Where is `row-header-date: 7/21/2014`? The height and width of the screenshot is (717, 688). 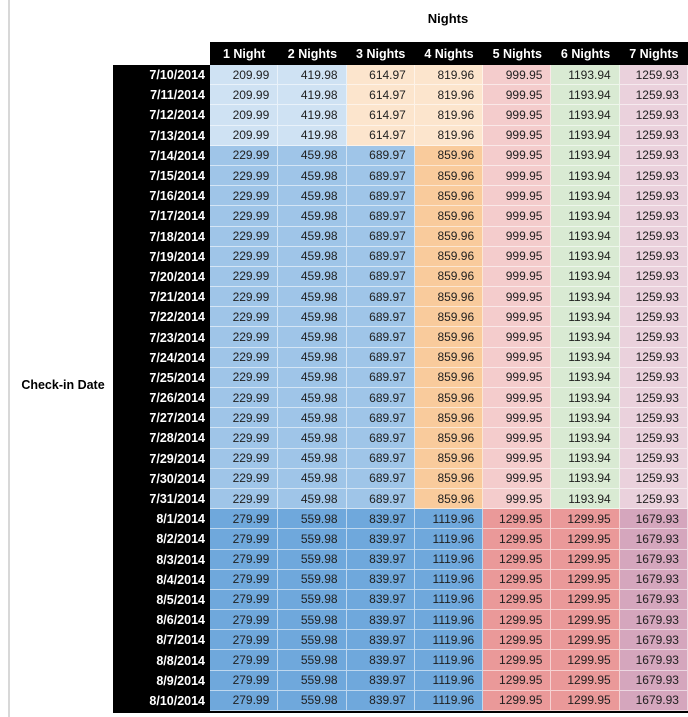 row-header-date: 7/21/2014 is located at coordinates (161, 297).